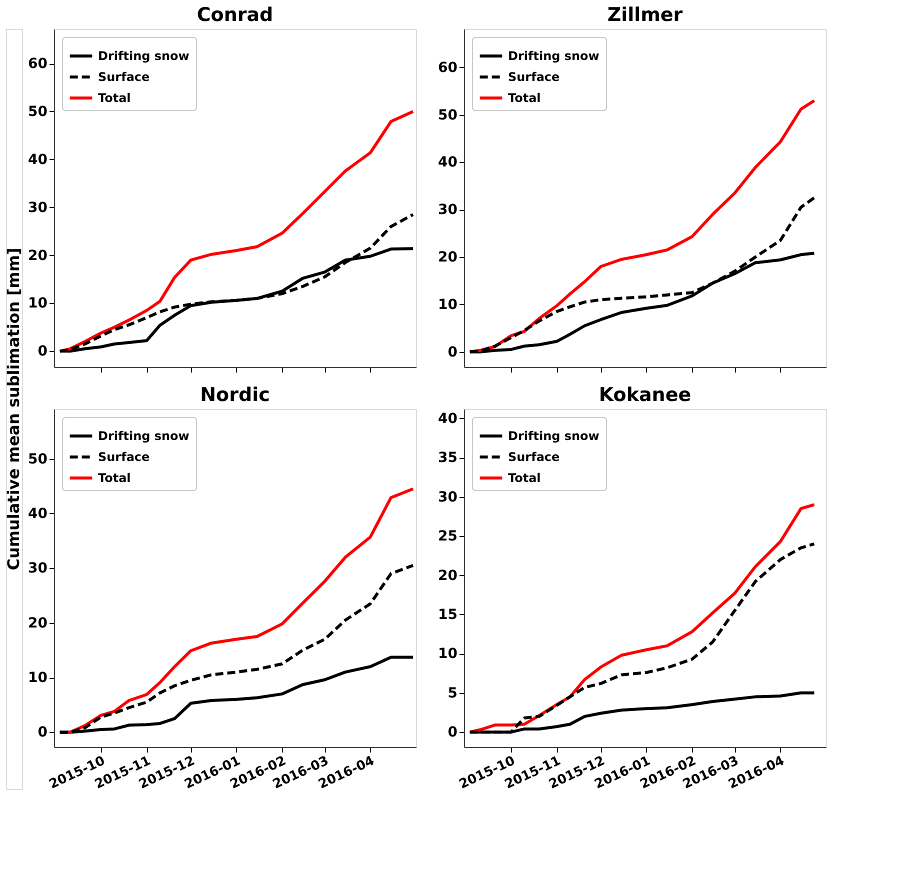 The width and height of the screenshot is (922, 884). What do you see at coordinates (645, 15) in the screenshot?
I see `chart-title: Zillmer` at bounding box center [645, 15].